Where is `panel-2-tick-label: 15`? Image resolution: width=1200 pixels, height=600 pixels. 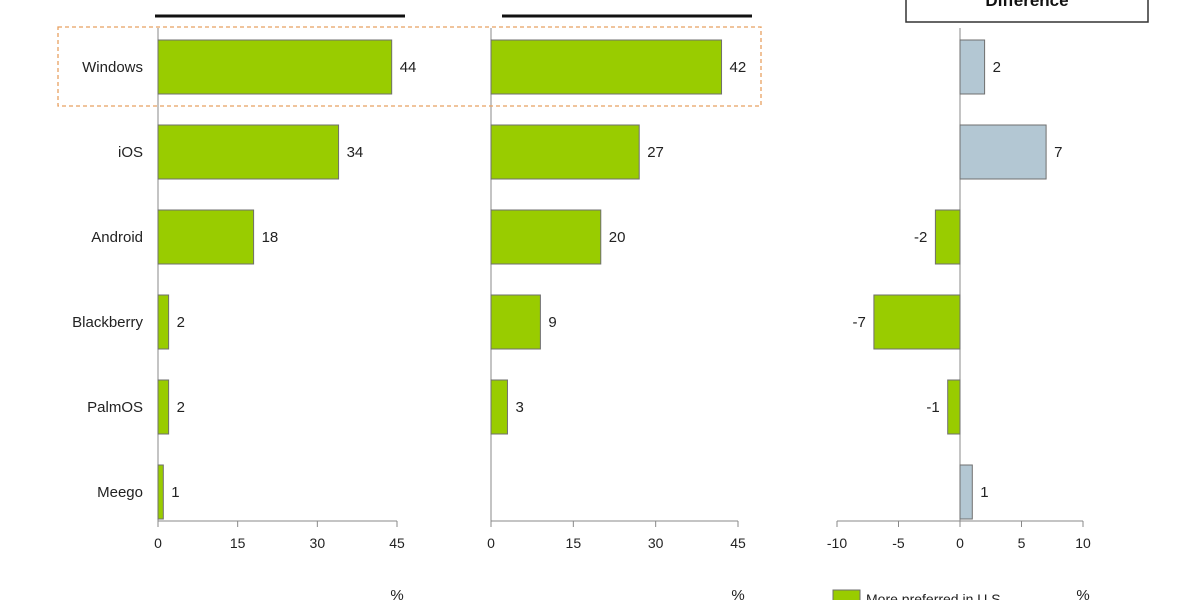
panel-2-tick-label: 15 is located at coordinates (574, 543).